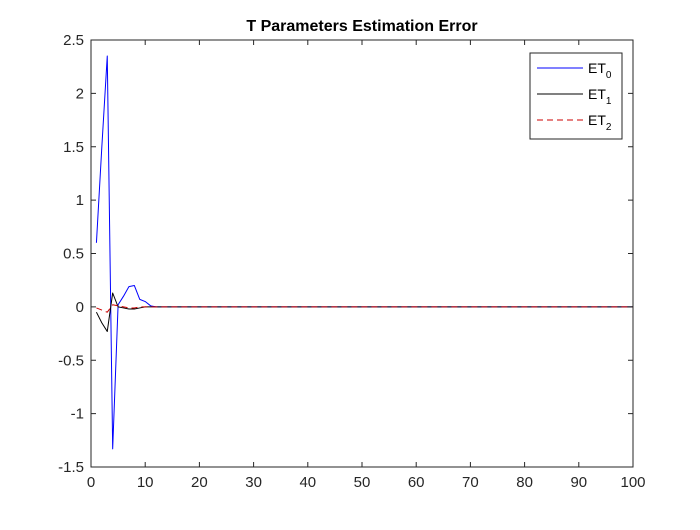 This screenshot has width=700, height=530. I want to click on legend-box, so click(576, 96).